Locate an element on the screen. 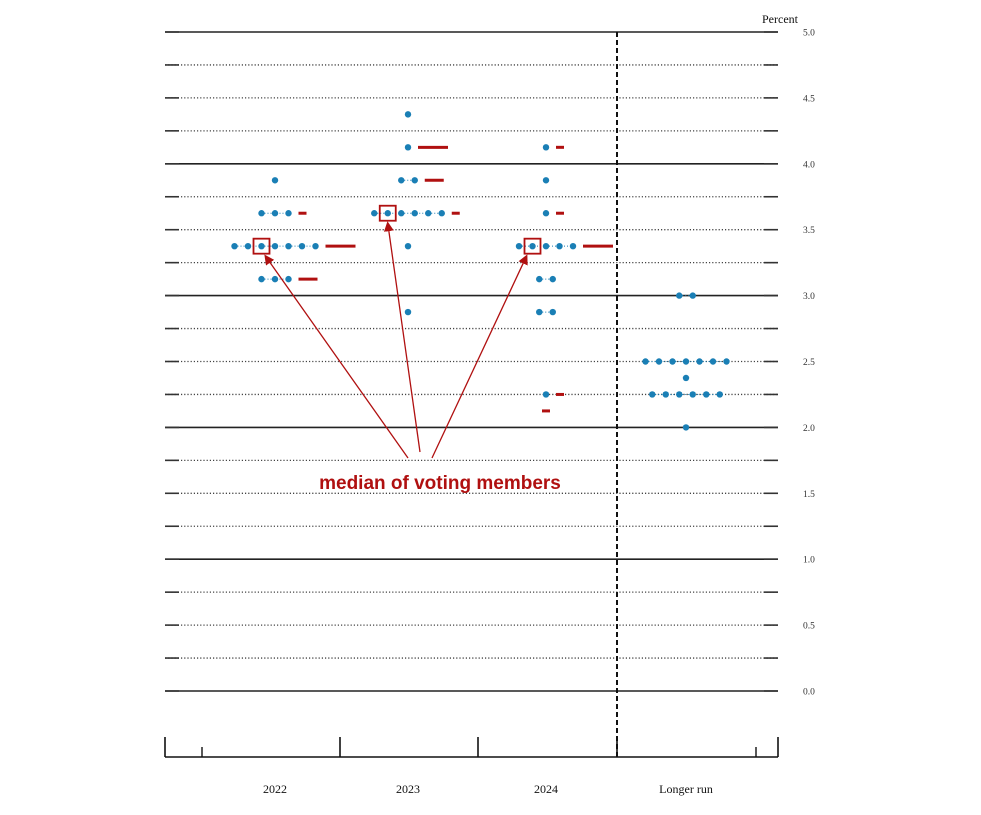 The width and height of the screenshot is (981, 815). annotation-arrows is located at coordinates (396, 340).